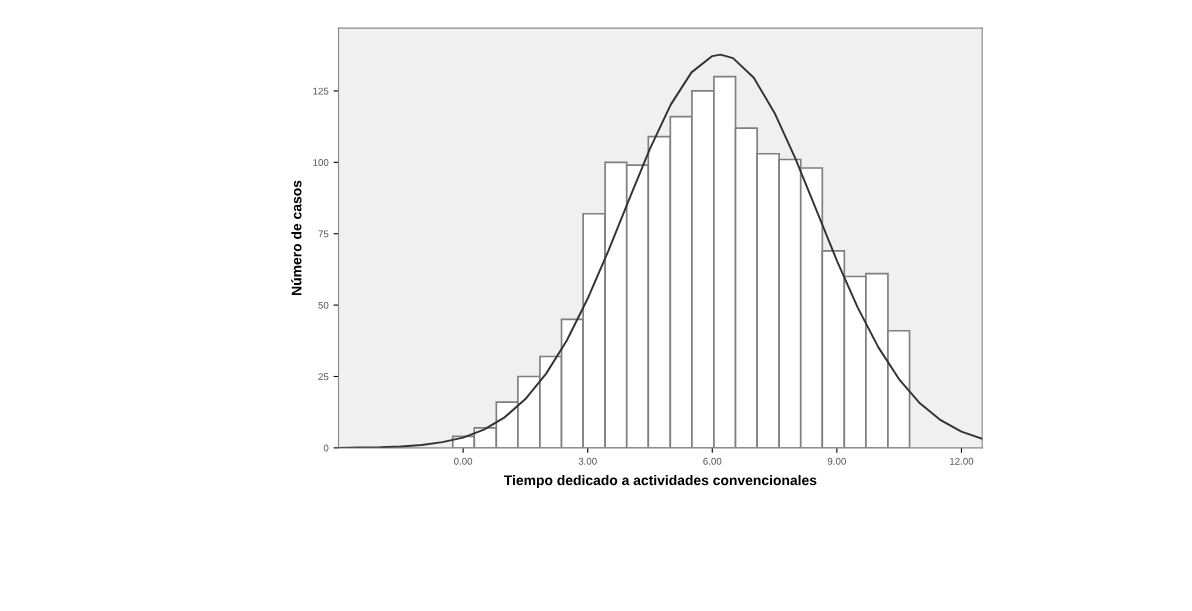  What do you see at coordinates (712, 461) in the screenshot?
I see `x-tick-label: 6.00` at bounding box center [712, 461].